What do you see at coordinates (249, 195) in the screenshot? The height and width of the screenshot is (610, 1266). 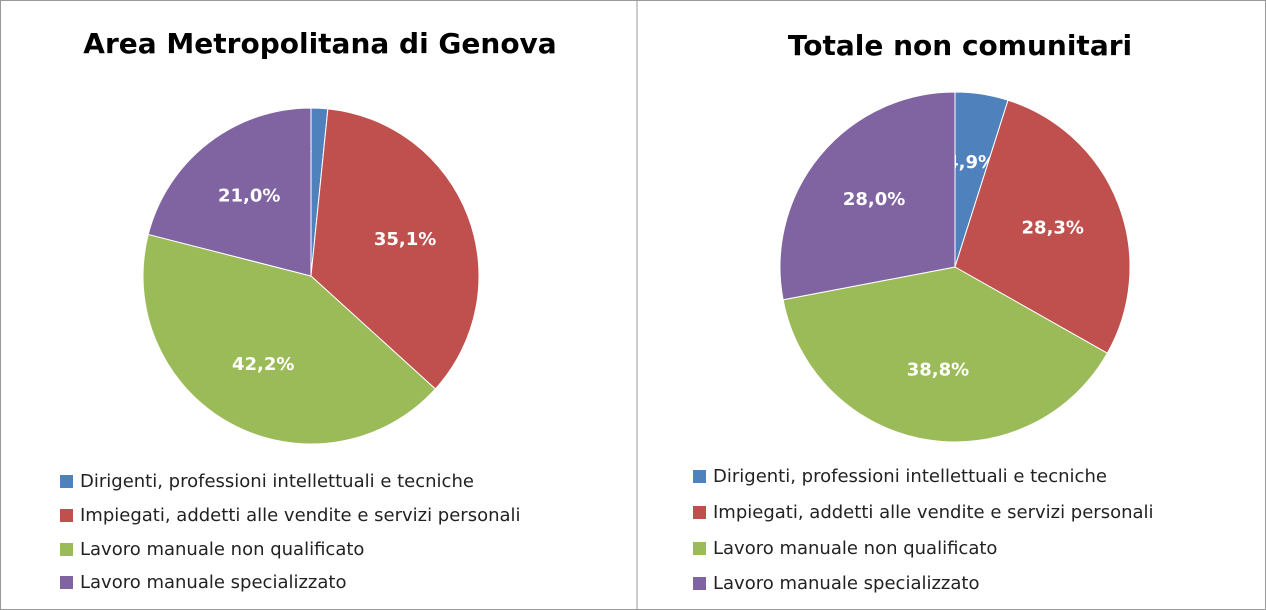 I see `value-label: 21,0%` at bounding box center [249, 195].